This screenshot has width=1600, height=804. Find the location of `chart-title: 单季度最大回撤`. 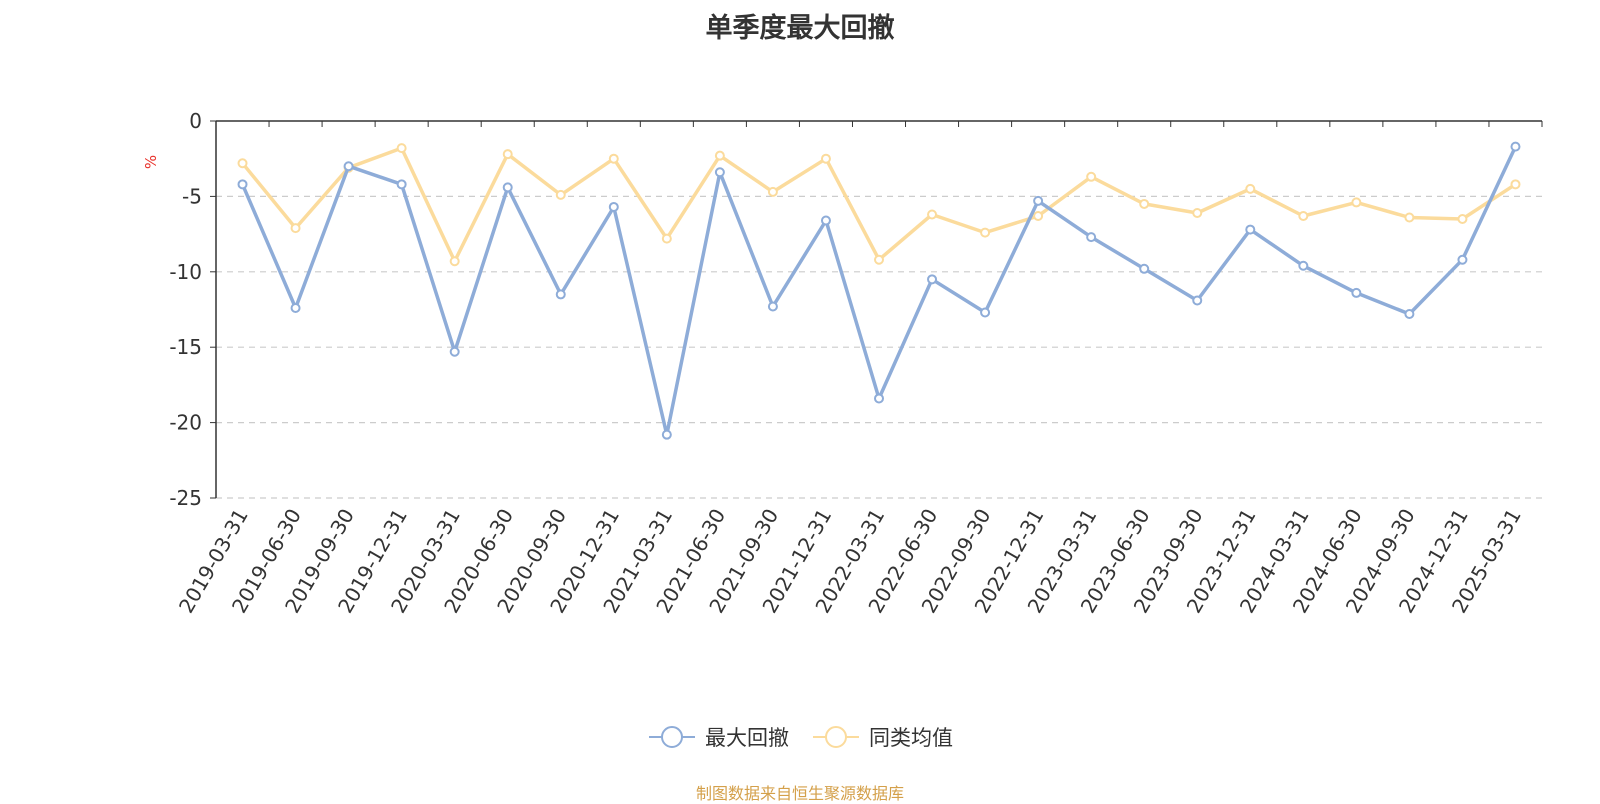

chart-title: 单季度最大回撤 is located at coordinates (800, 28).